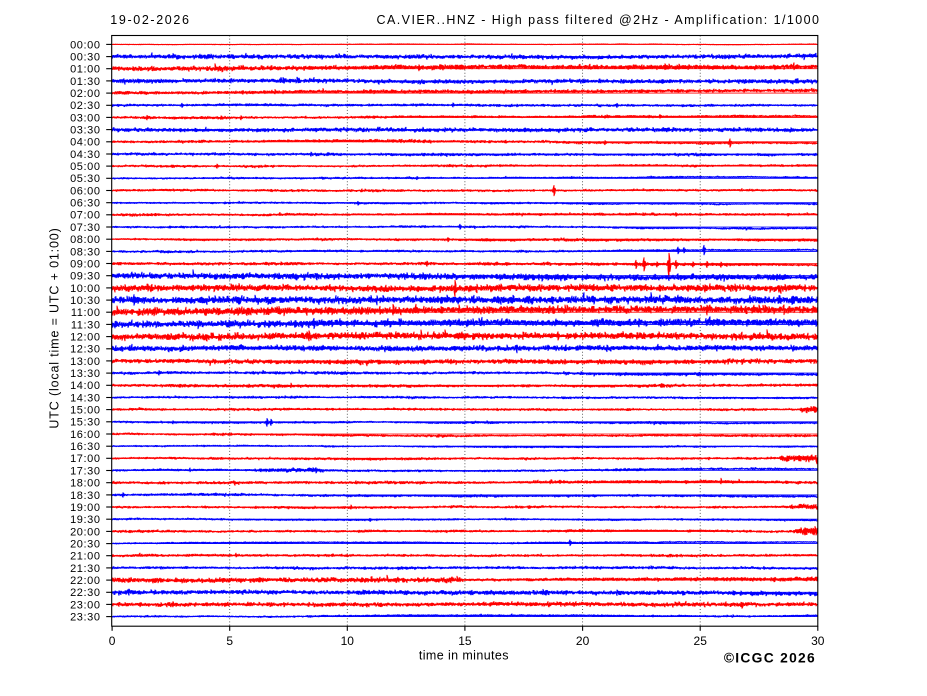 The image size is (927, 696). What do you see at coordinates (85, 508) in the screenshot?
I see `svg-text: 19:00` at bounding box center [85, 508].